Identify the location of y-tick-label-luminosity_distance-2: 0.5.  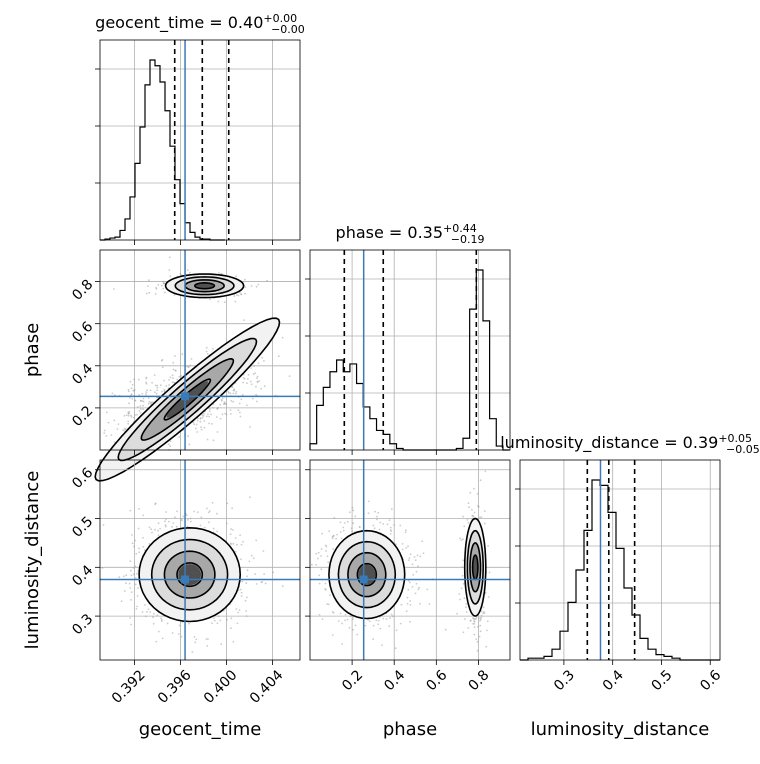
(82, 527).